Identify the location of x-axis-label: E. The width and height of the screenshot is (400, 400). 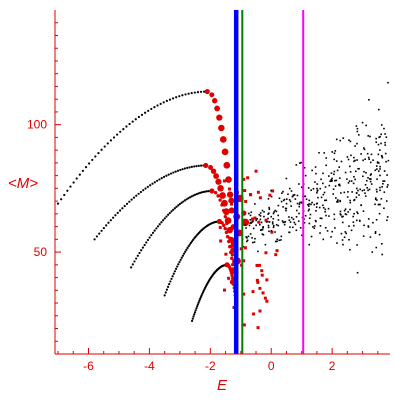
(222, 385).